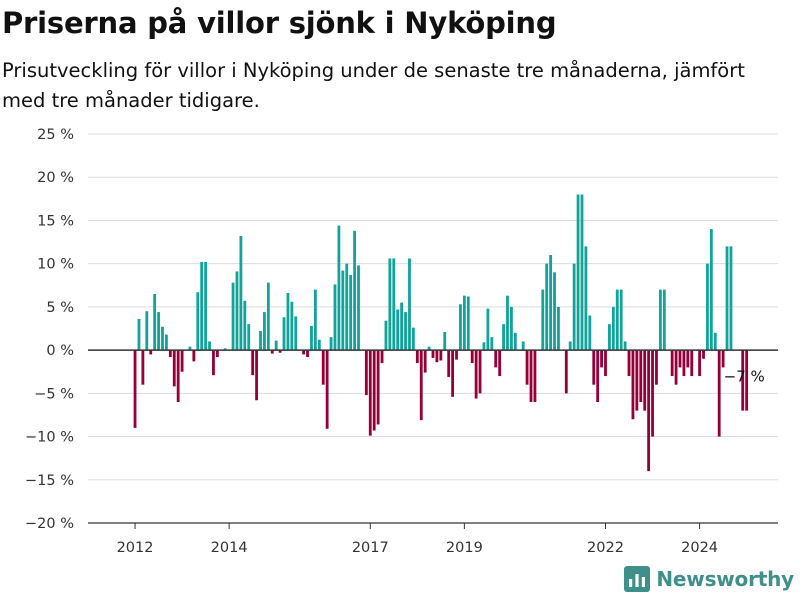 This screenshot has width=800, height=600. I want to click on y-tick-label: 25 %, so click(55, 135).